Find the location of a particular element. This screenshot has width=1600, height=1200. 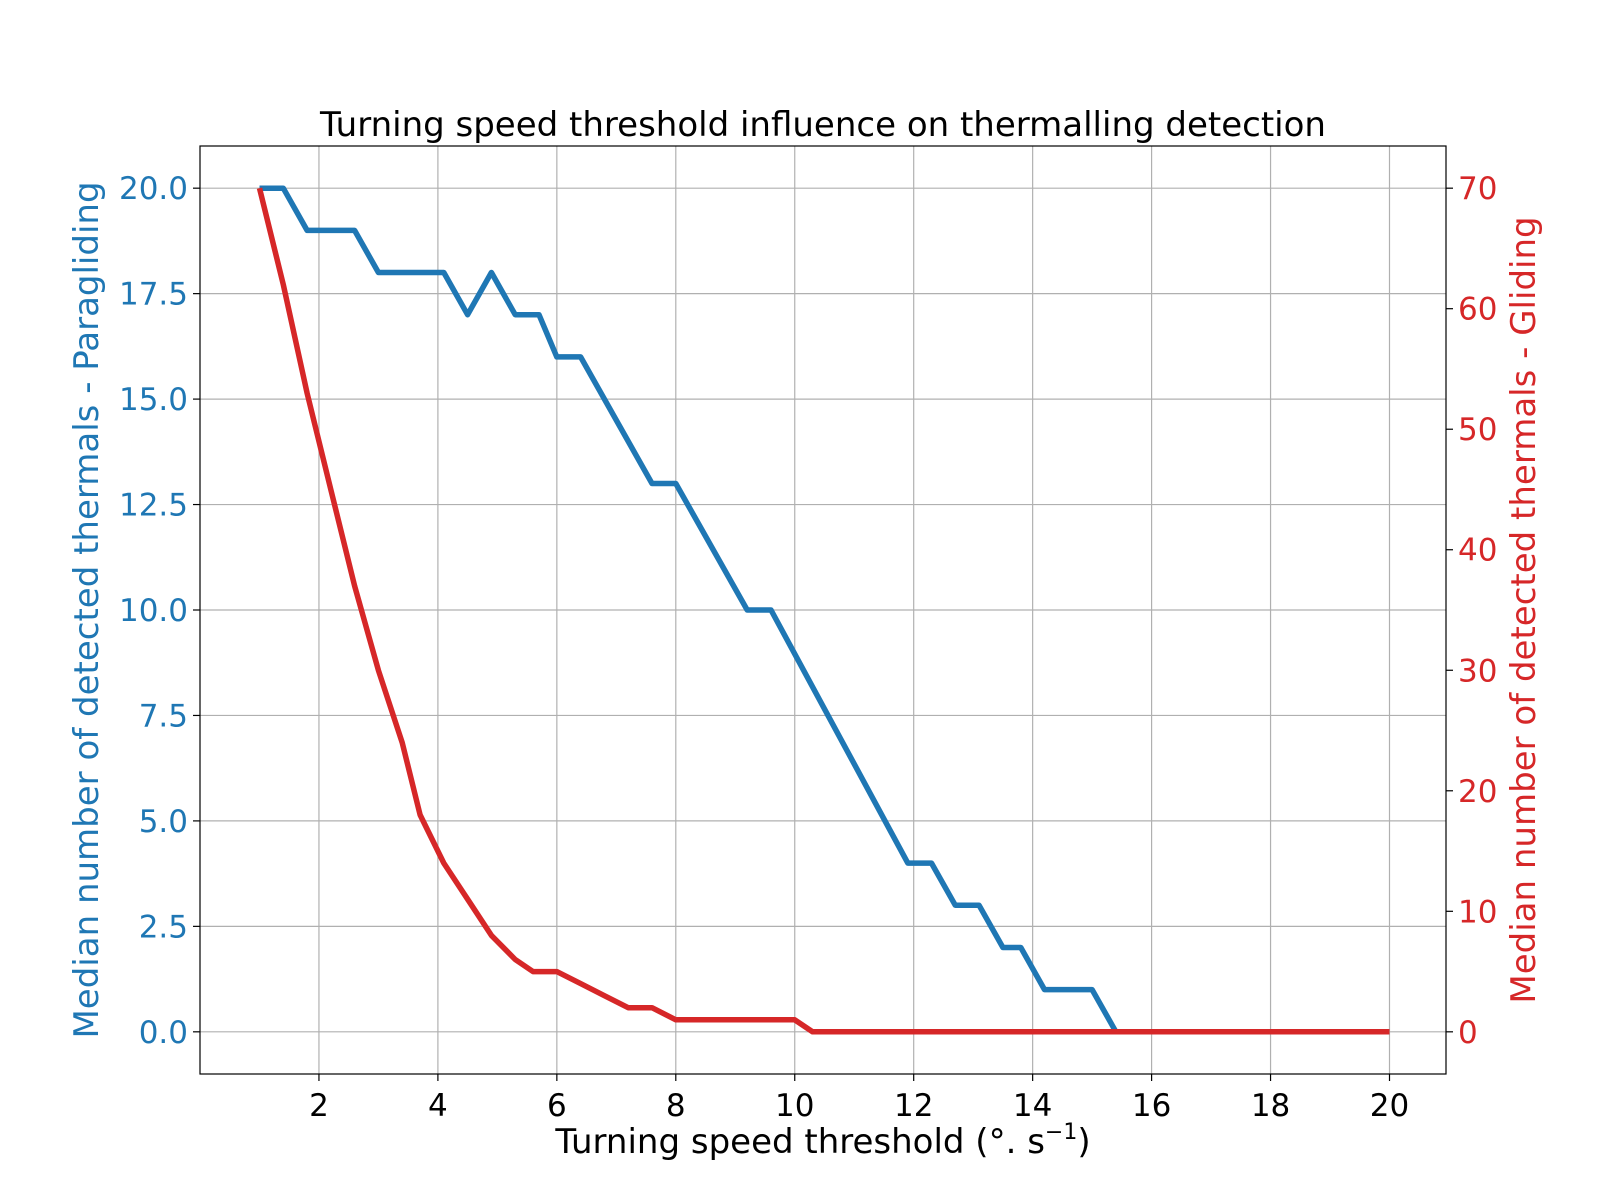

x-axis-label: Turning speed threshold (°. s−1) is located at coordinates (822, 1141).